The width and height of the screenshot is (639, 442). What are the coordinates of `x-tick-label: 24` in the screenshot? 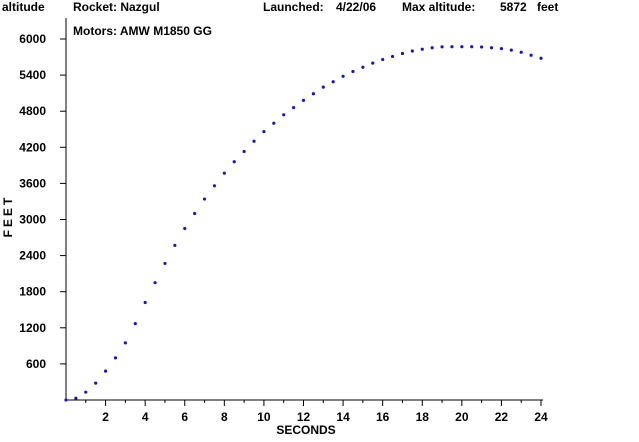 It's located at (541, 417).